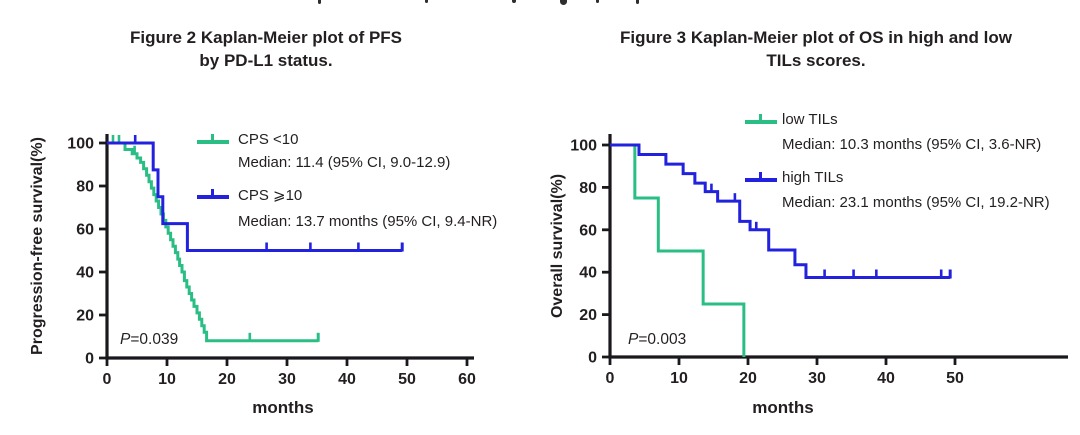  I want to click on pfs-p-value: P=0.039, so click(149, 340).